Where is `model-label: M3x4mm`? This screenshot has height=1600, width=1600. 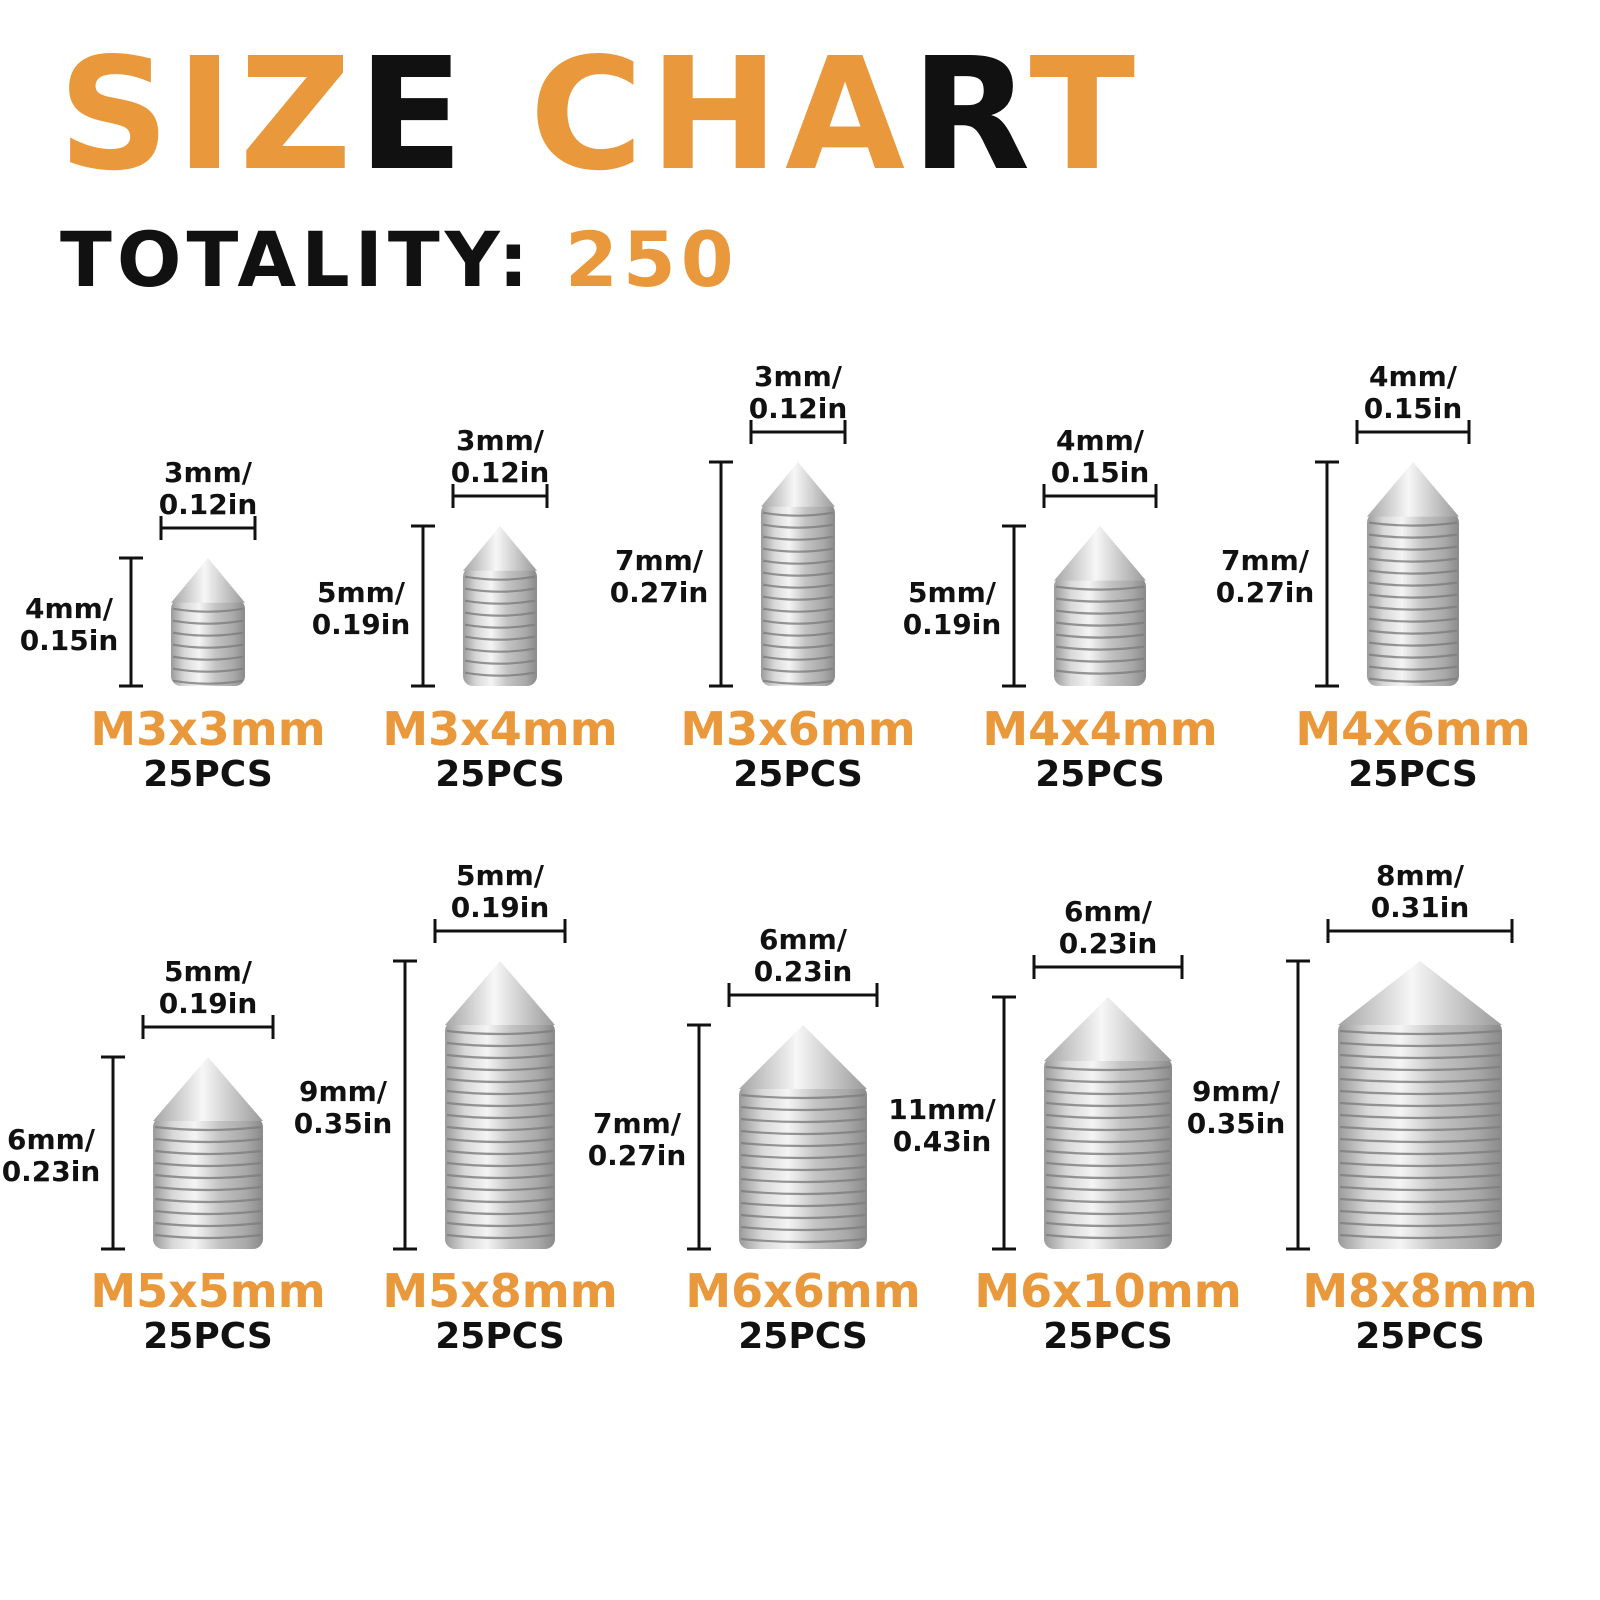
model-label: M3x4mm is located at coordinates (499, 729).